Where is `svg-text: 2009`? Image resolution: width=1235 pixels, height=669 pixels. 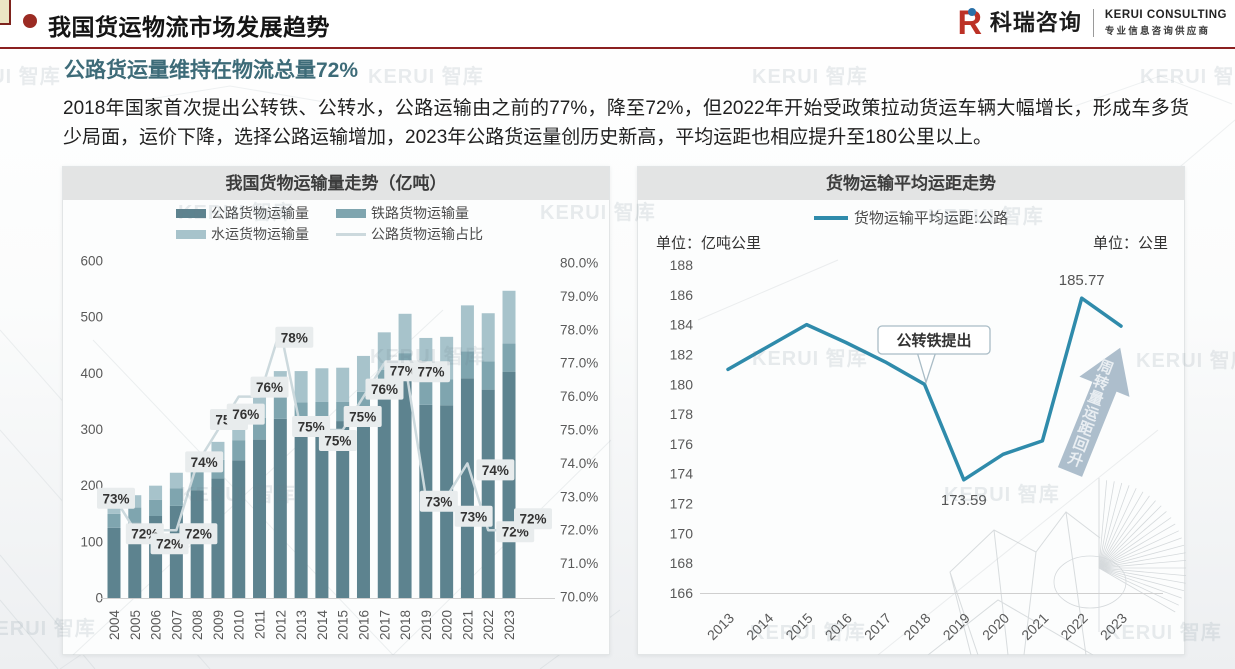 svg-text: 2009 is located at coordinates (218, 625).